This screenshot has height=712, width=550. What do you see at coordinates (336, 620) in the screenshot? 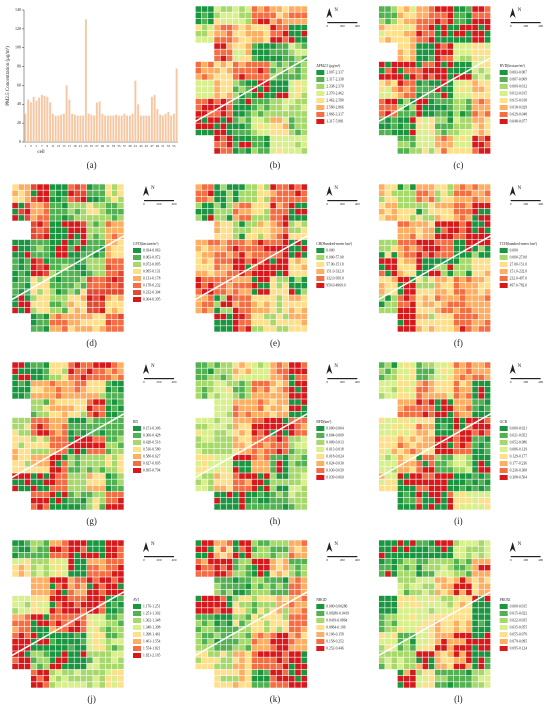
I see `legend-label: 0.0419-0.0864` at bounding box center [336, 620].